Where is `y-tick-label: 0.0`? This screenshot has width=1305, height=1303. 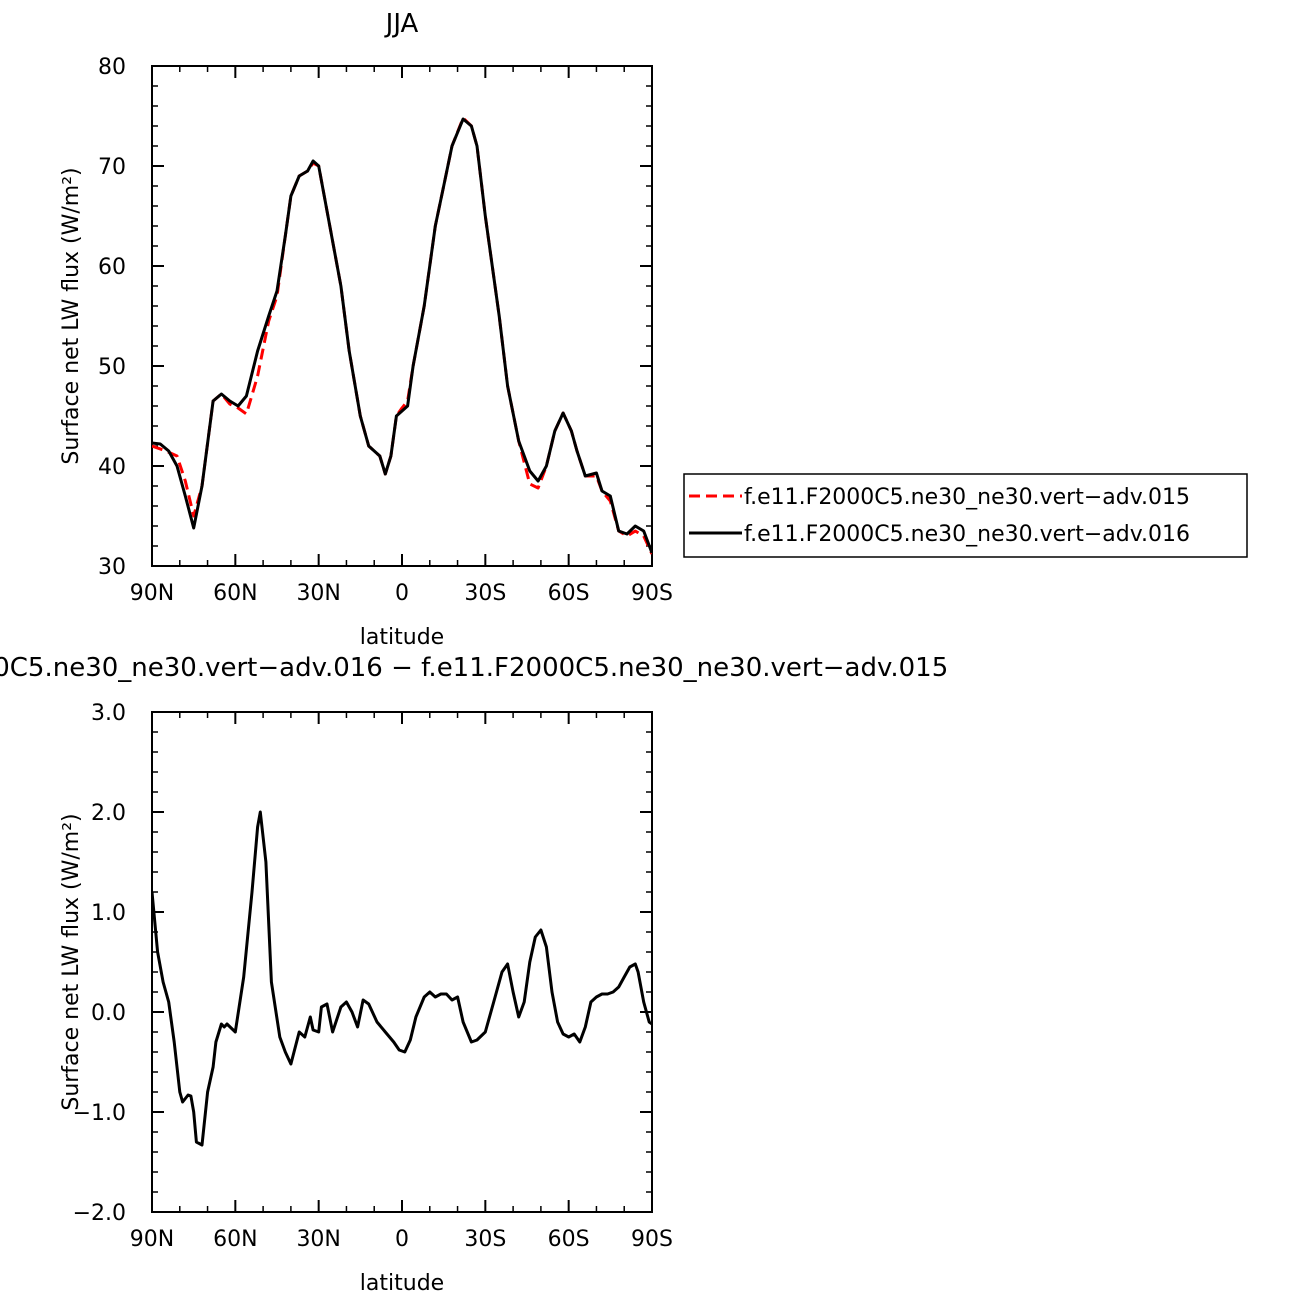 y-tick-label: 0.0 is located at coordinates (108, 1013).